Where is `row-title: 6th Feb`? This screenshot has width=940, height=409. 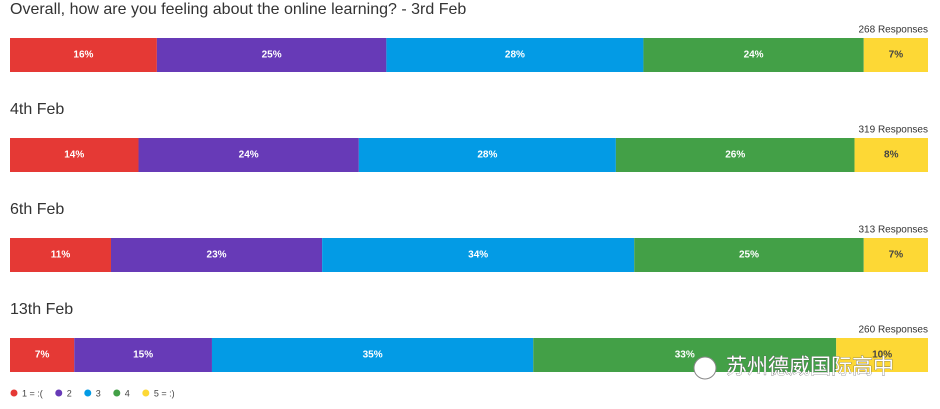 row-title: 6th Feb is located at coordinates (37, 209).